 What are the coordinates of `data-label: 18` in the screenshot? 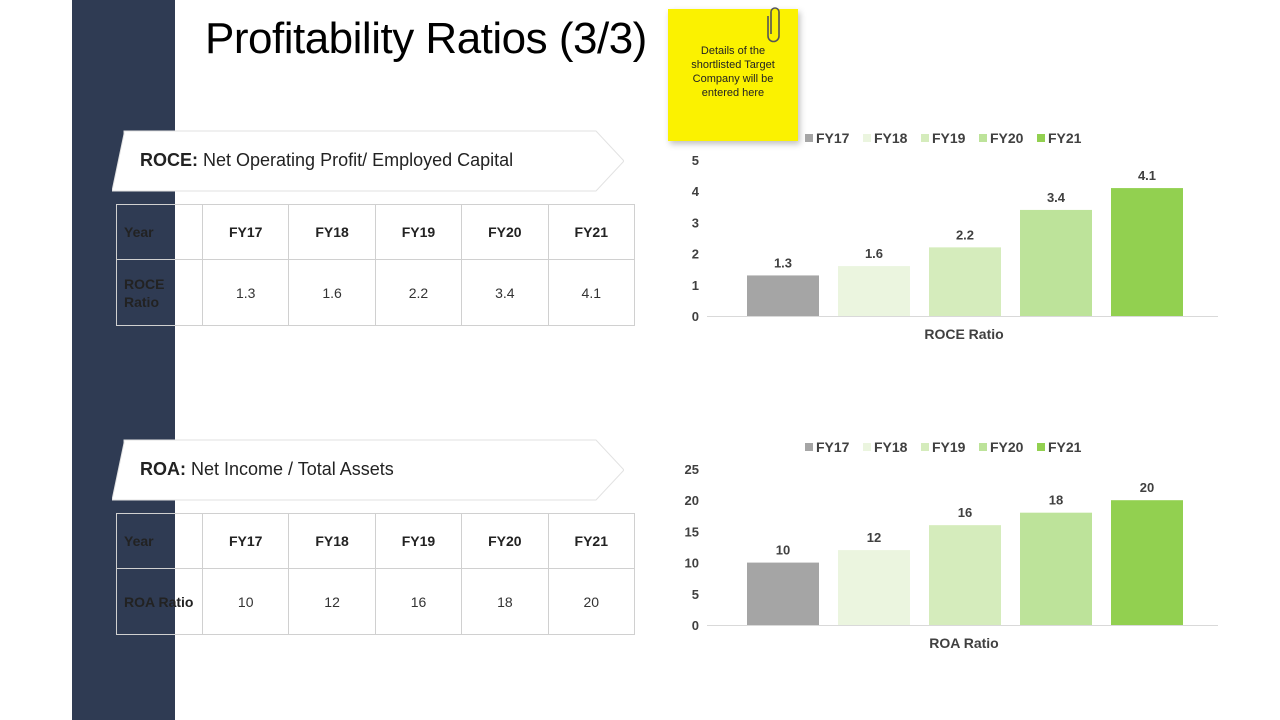 It's located at (1056, 500).